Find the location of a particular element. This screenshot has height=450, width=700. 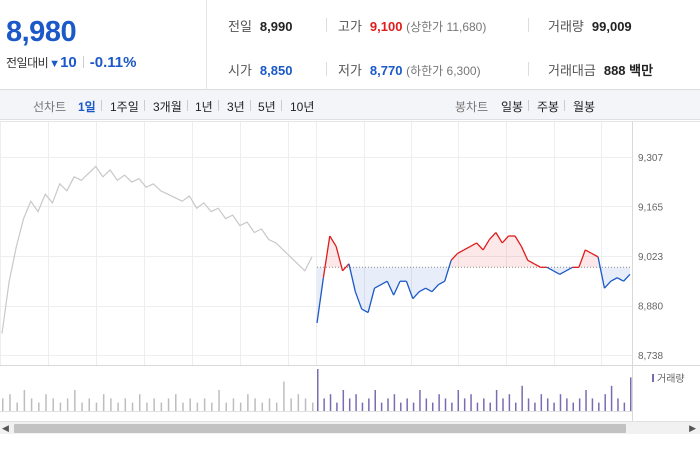

period-tab-5y: 5년 is located at coordinates (267, 107).